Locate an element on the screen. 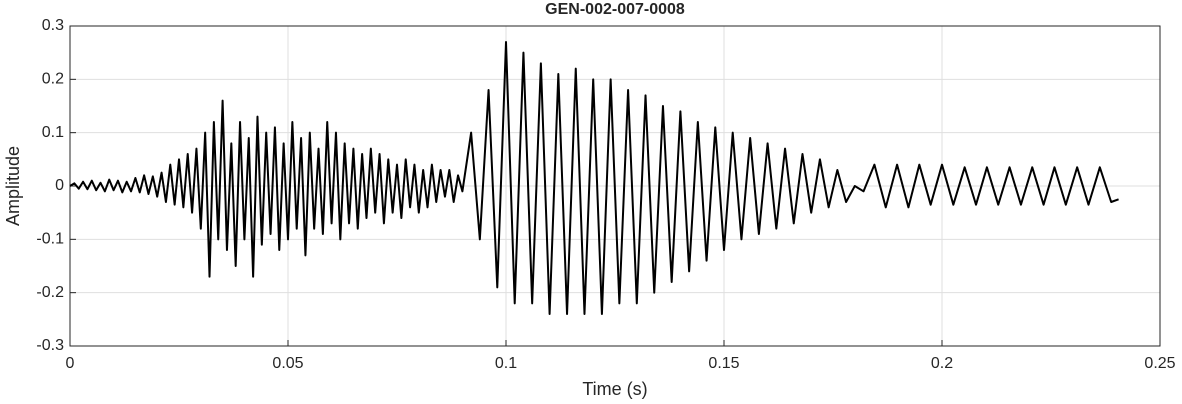 Image resolution: width=1182 pixels, height=404 pixels. y-tick-label: -0.1 is located at coordinates (50, 239).